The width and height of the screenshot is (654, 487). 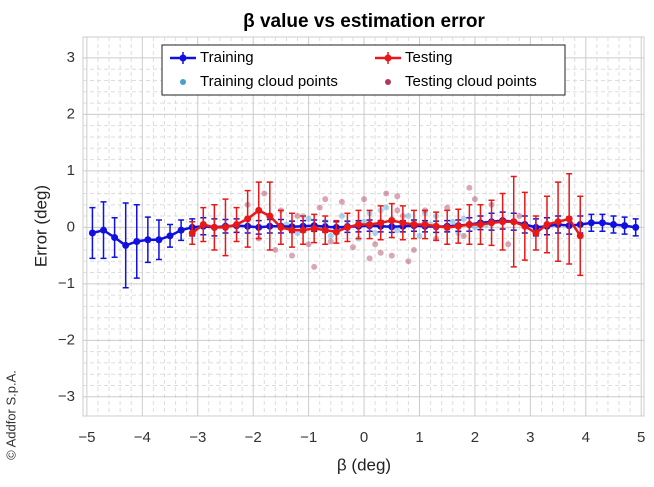 What do you see at coordinates (71, 57) in the screenshot?
I see `y-tick-label: 3` at bounding box center [71, 57].